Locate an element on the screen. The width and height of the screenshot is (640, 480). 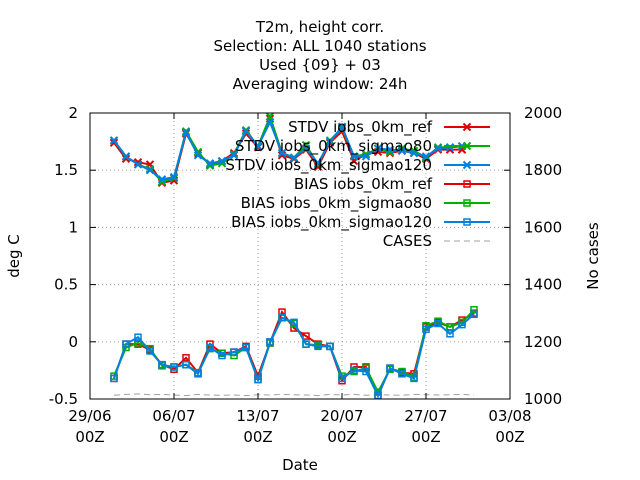
x-tick-label-date: 27/07 is located at coordinates (425, 416).